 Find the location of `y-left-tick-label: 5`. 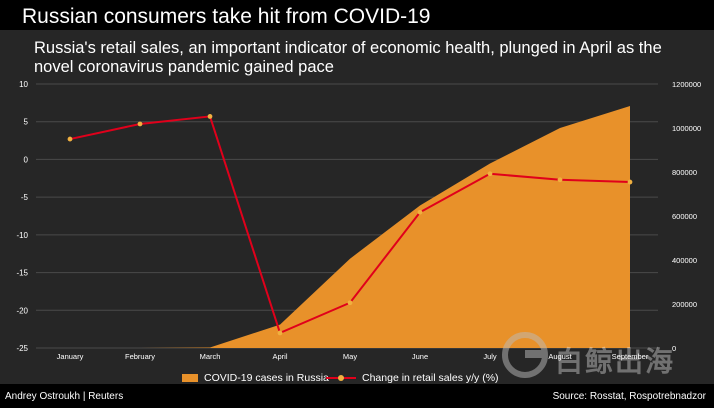

y-left-tick-label: 5 is located at coordinates (26, 122).